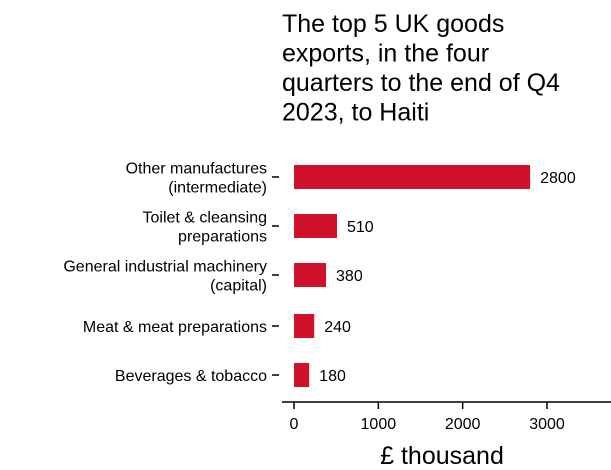  What do you see at coordinates (294, 424) in the screenshot?
I see `x-tick-label: 0` at bounding box center [294, 424].